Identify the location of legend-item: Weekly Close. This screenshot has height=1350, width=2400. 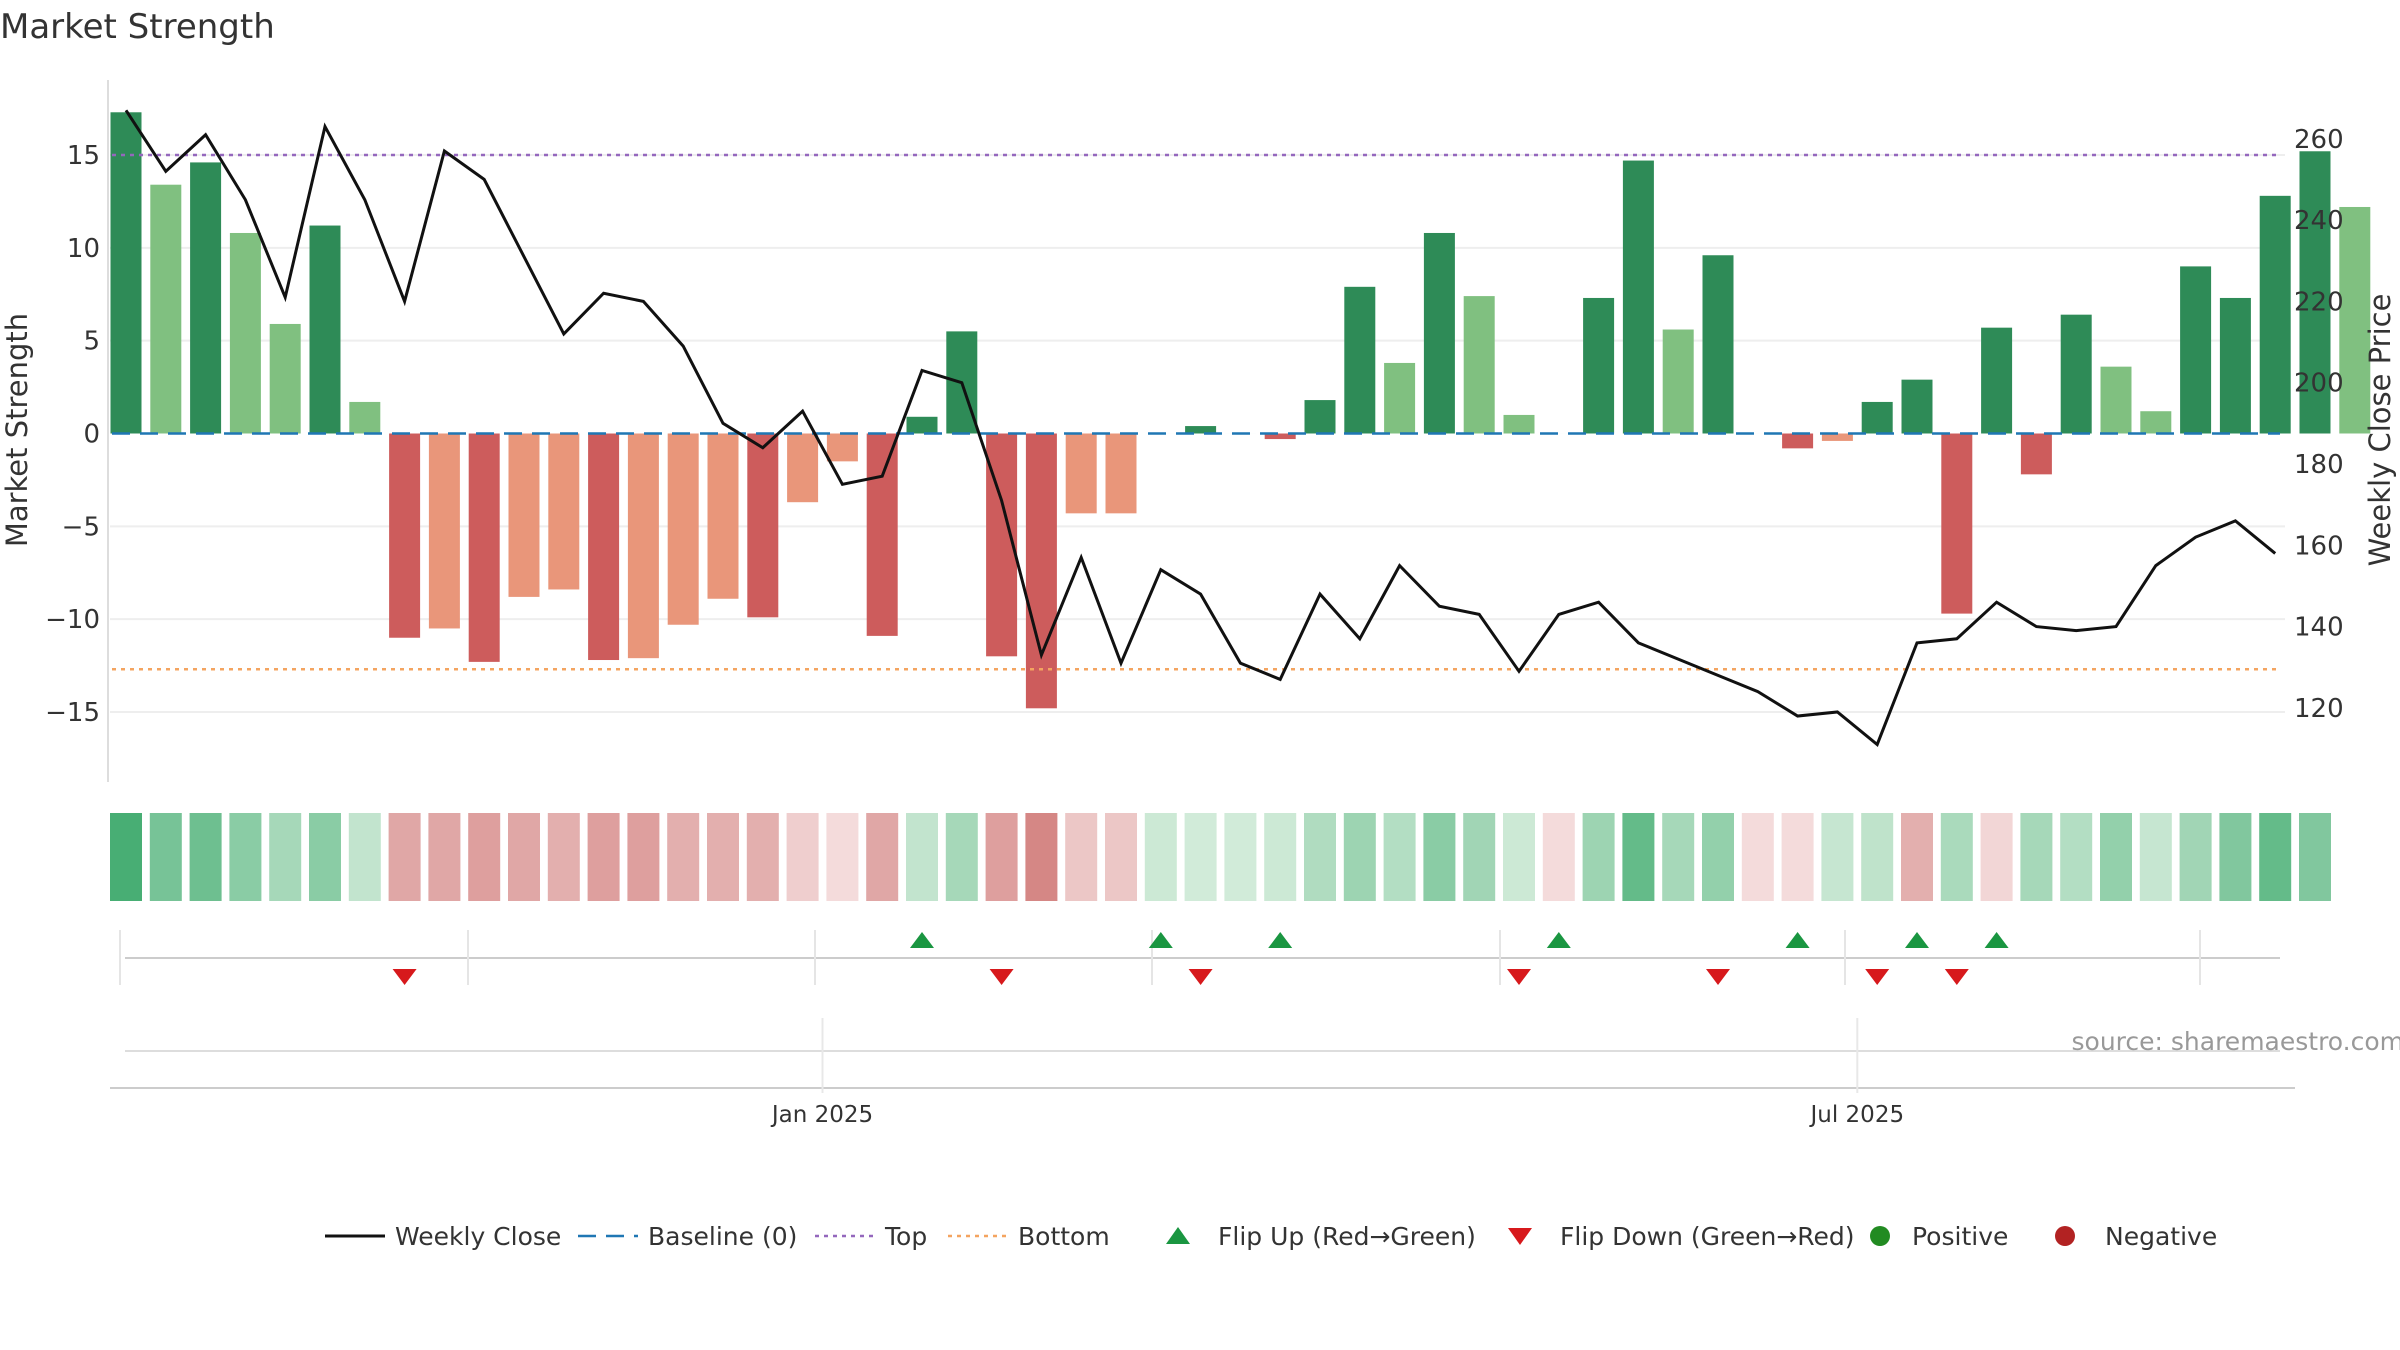
(443, 1236).